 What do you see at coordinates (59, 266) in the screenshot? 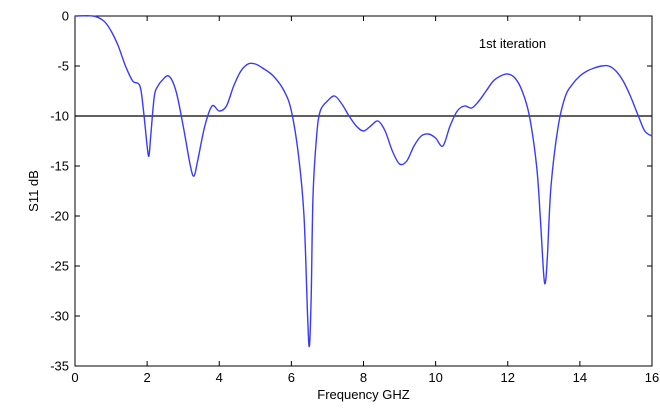
I see `y-tick-label: -25` at bounding box center [59, 266].